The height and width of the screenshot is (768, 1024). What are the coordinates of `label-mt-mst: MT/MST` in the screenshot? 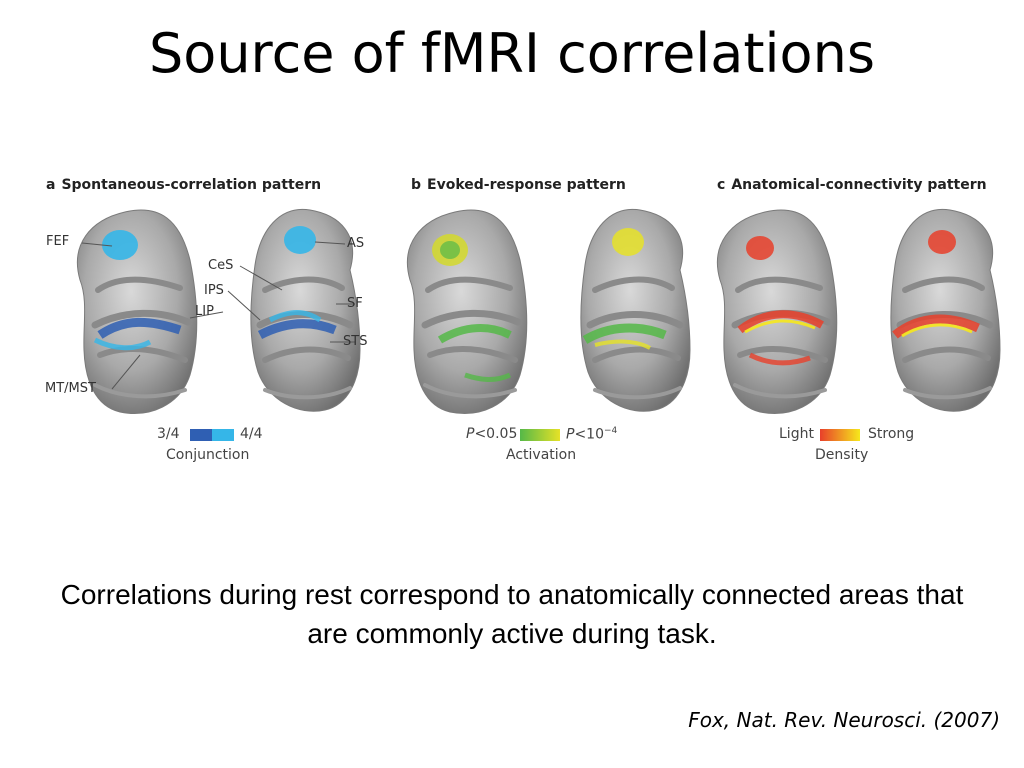 It's located at (70, 388).